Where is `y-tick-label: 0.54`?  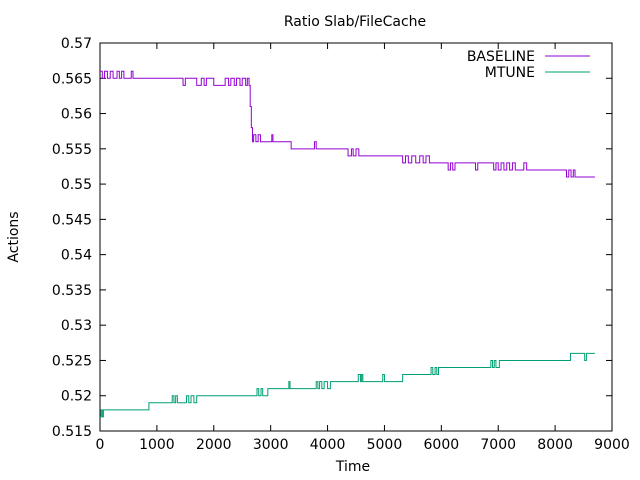
y-tick-label: 0.54 is located at coordinates (76, 256).